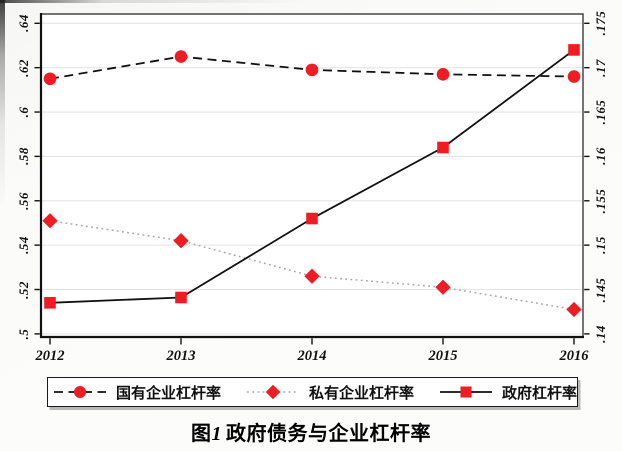 The height and width of the screenshot is (451, 622). I want to click on legend-label: 国有企业杠杆率, so click(169, 393).